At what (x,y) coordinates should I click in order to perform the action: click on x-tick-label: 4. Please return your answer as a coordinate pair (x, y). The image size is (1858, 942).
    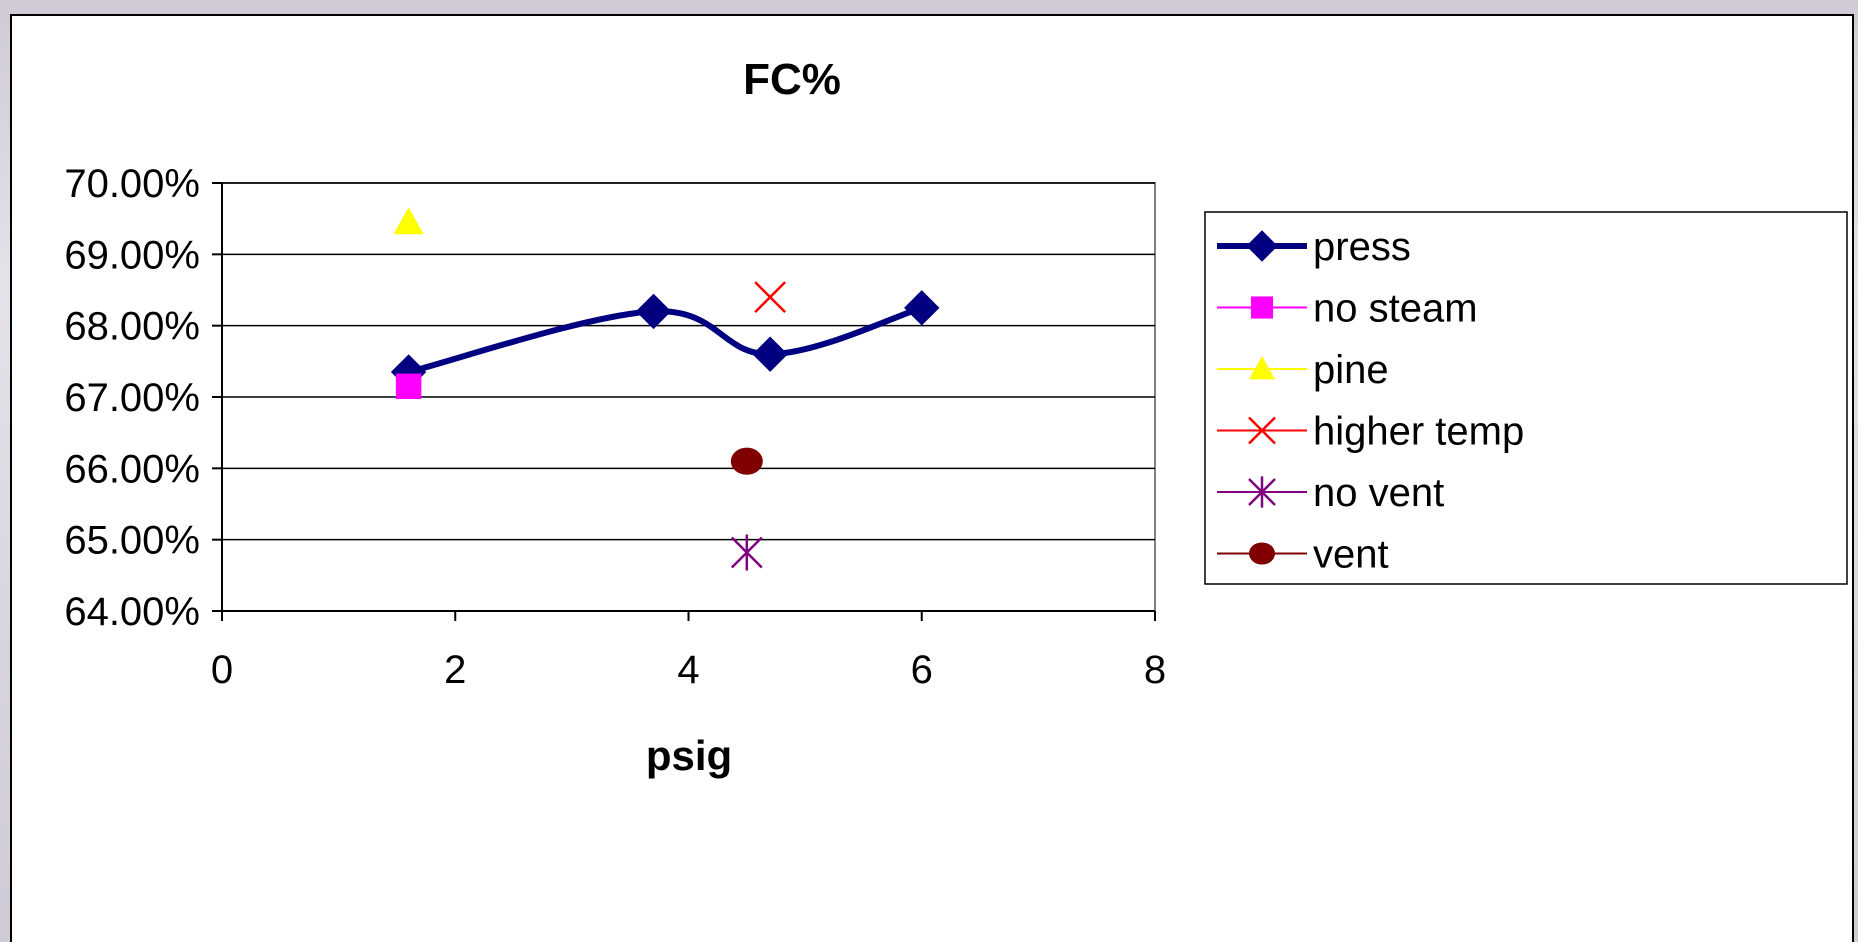
    Looking at the image, I should click on (688, 670).